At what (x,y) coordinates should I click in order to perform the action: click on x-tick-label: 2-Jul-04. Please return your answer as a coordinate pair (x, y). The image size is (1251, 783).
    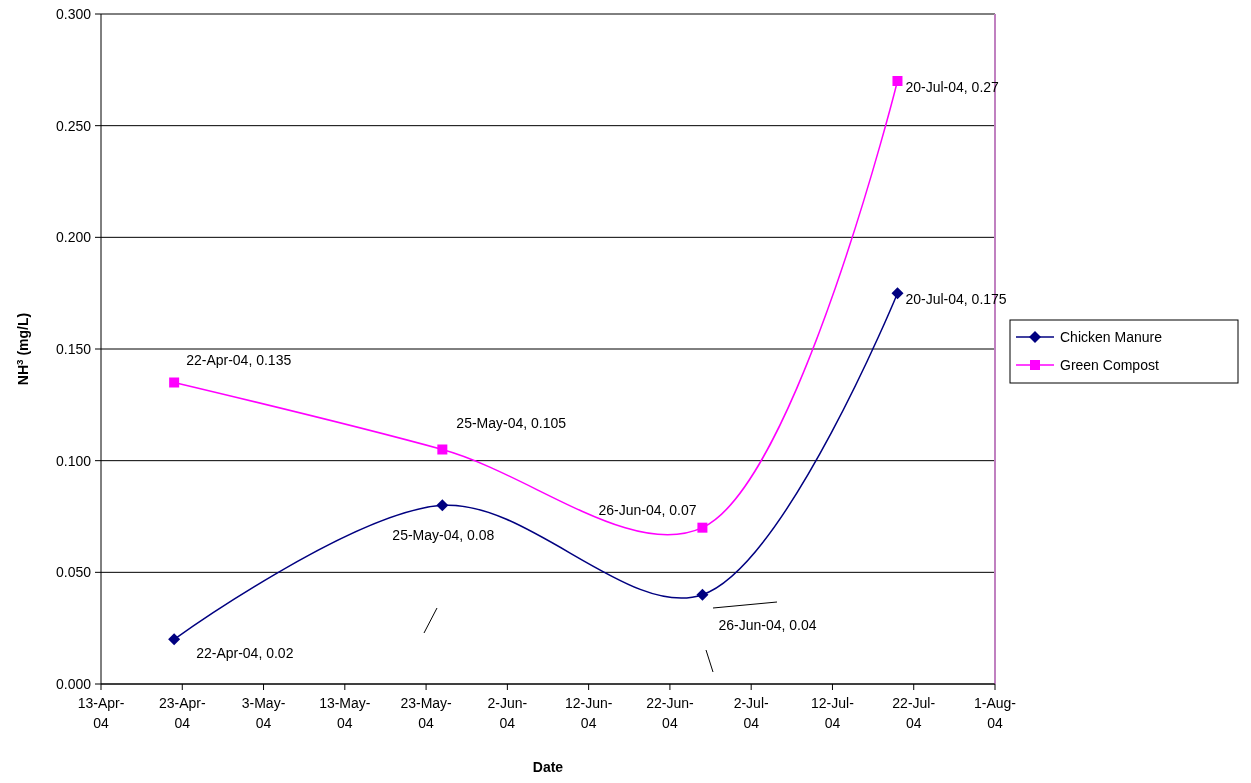
    Looking at the image, I should click on (751, 713).